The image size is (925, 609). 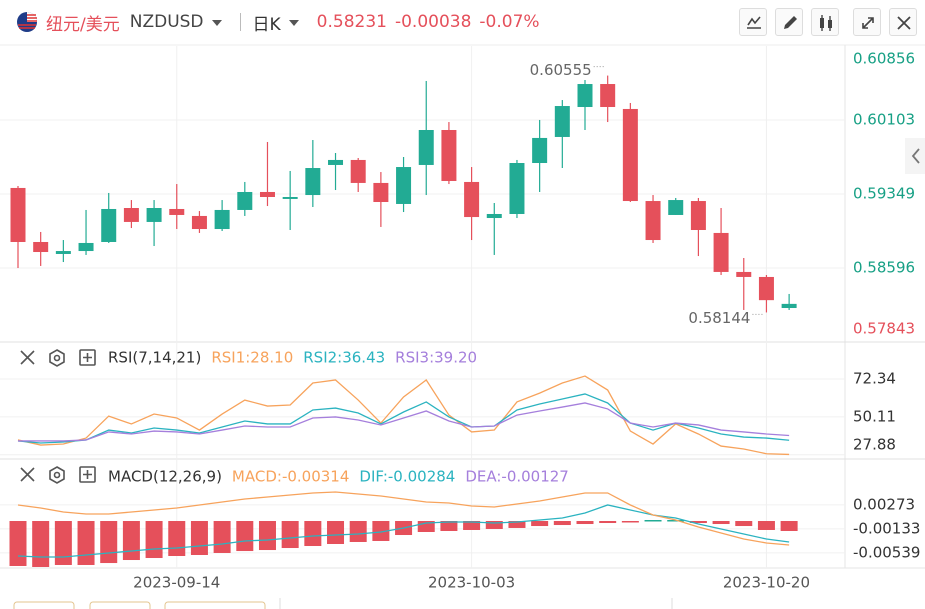 I want to click on y-tick-label: 0.60103, so click(x=884, y=119).